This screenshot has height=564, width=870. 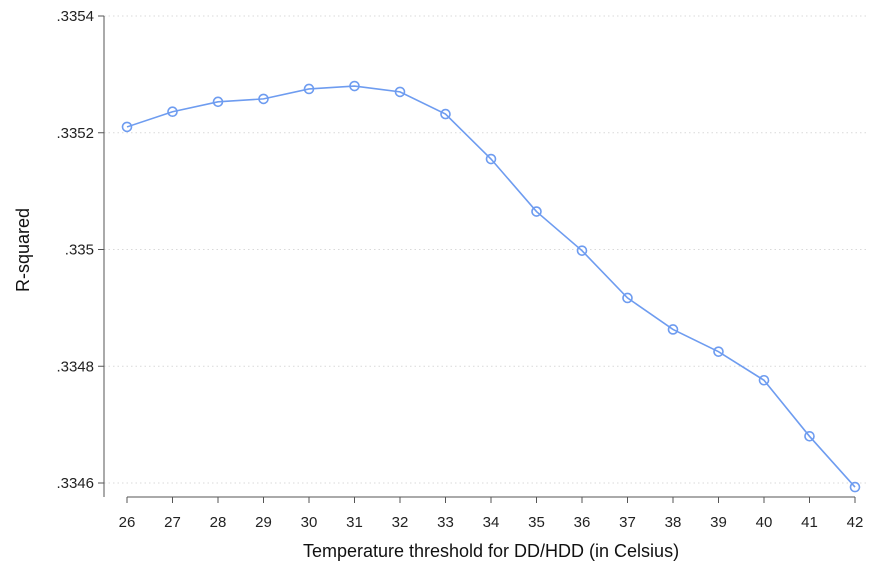 I want to click on x-tick-label: 41, so click(x=809, y=522).